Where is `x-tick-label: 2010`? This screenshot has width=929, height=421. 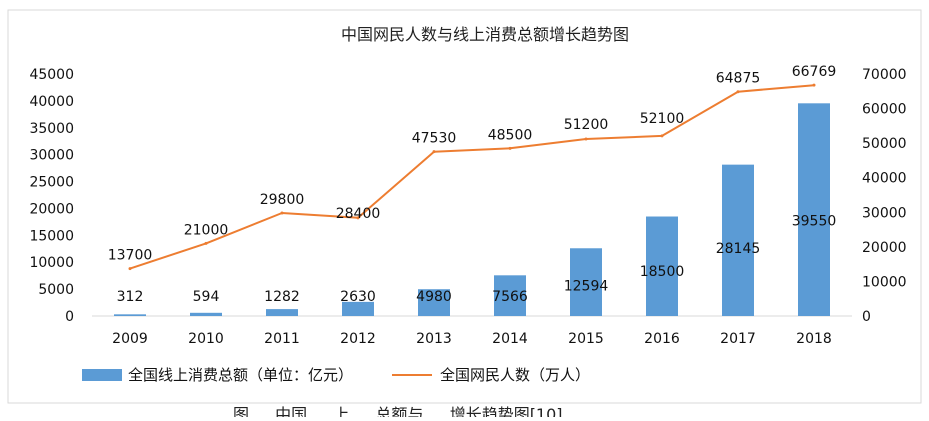
x-tick-label: 2010 is located at coordinates (206, 339).